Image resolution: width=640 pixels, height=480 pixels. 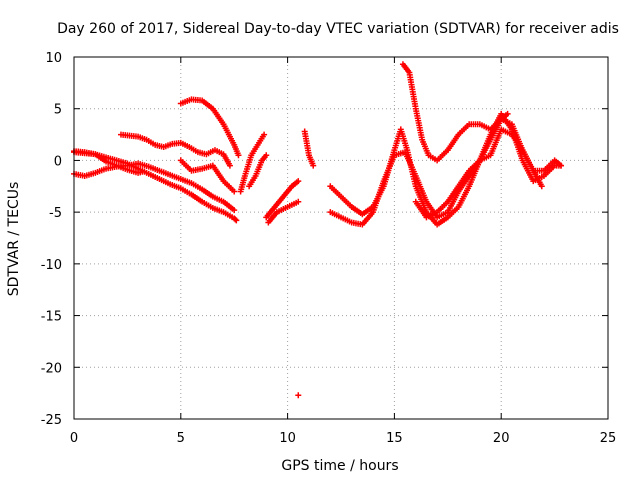 What do you see at coordinates (608, 438) in the screenshot?
I see `x-tick-label: 25` at bounding box center [608, 438].